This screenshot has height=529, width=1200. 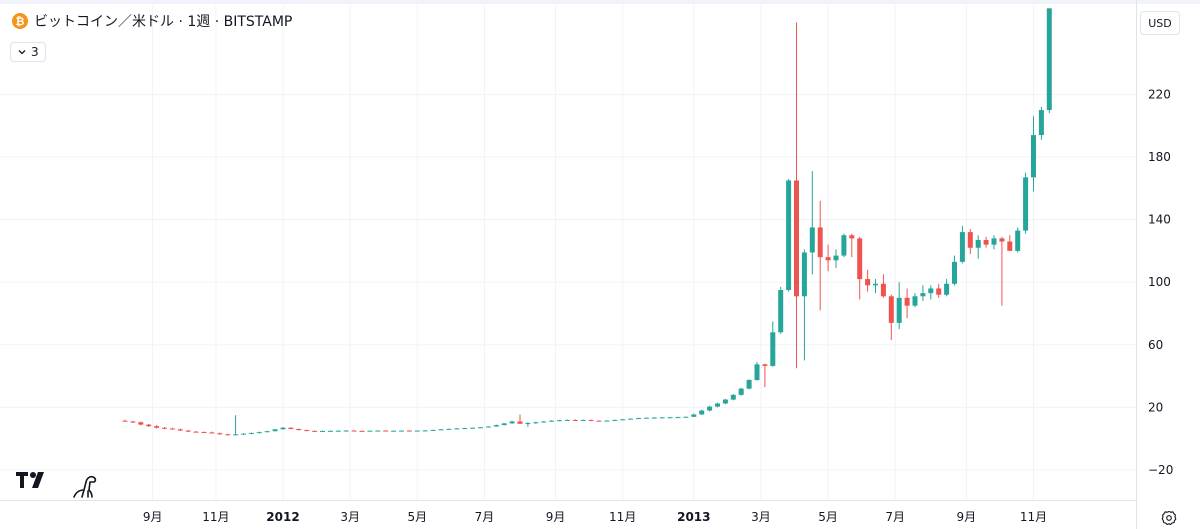 I want to click on y-tick-label: 60, so click(x=1155, y=345).